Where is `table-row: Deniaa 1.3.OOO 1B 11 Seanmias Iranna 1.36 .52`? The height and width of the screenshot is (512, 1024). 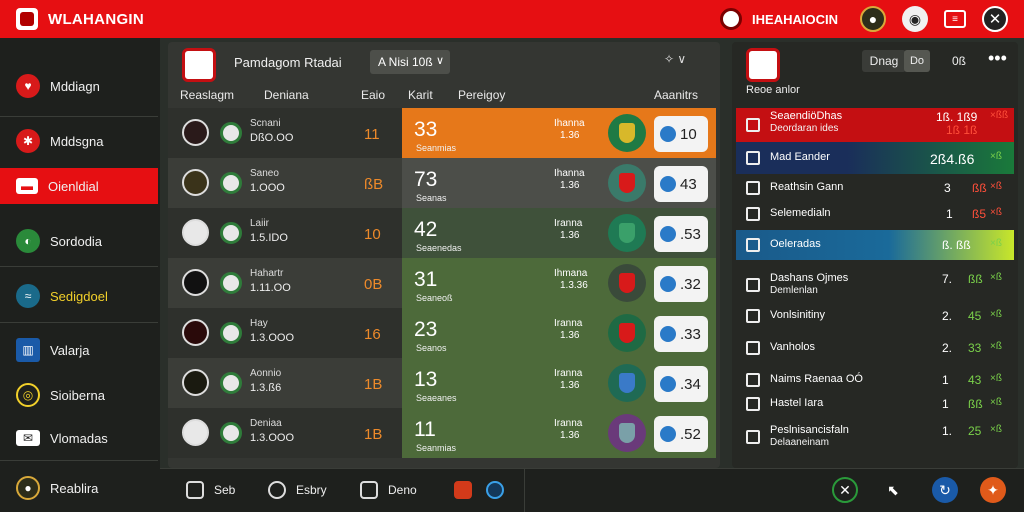 table-row: Deniaa 1.3.OOO 1B 11 Seanmias Iranna 1.36 .52 is located at coordinates (444, 433).